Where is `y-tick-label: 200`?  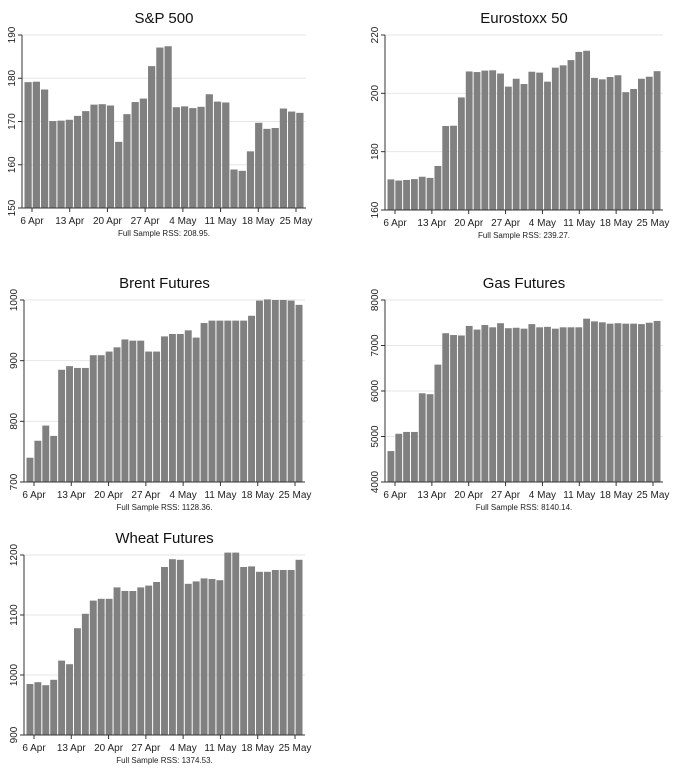 y-tick-label: 200 is located at coordinates (375, 93).